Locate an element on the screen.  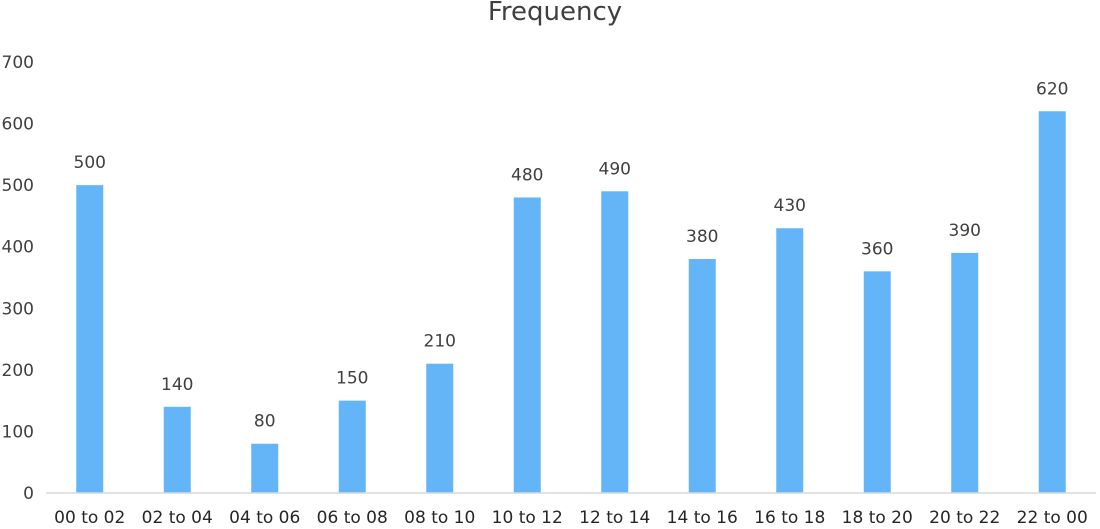
data-label: 380 is located at coordinates (702, 237).